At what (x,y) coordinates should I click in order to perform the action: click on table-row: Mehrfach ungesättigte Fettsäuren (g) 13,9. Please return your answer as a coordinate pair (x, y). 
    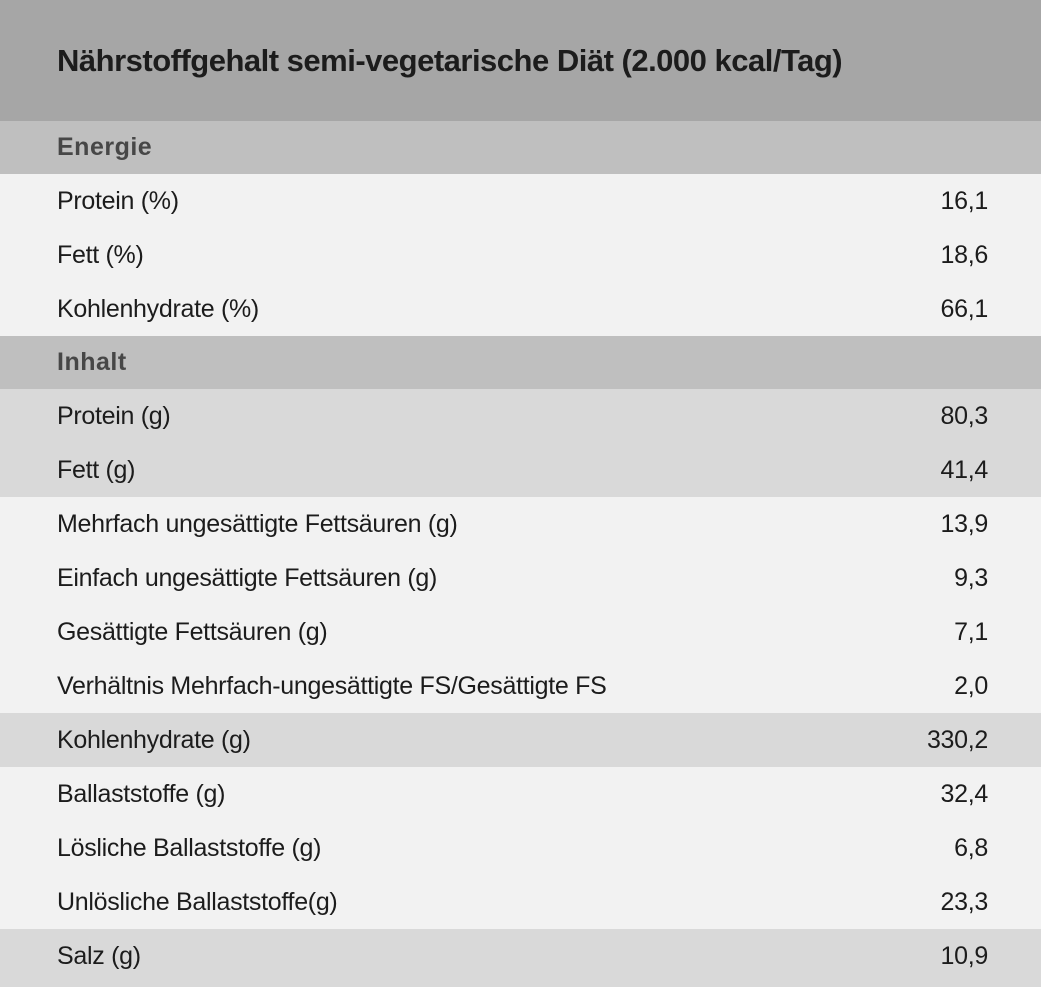
    Looking at the image, I should click on (520, 524).